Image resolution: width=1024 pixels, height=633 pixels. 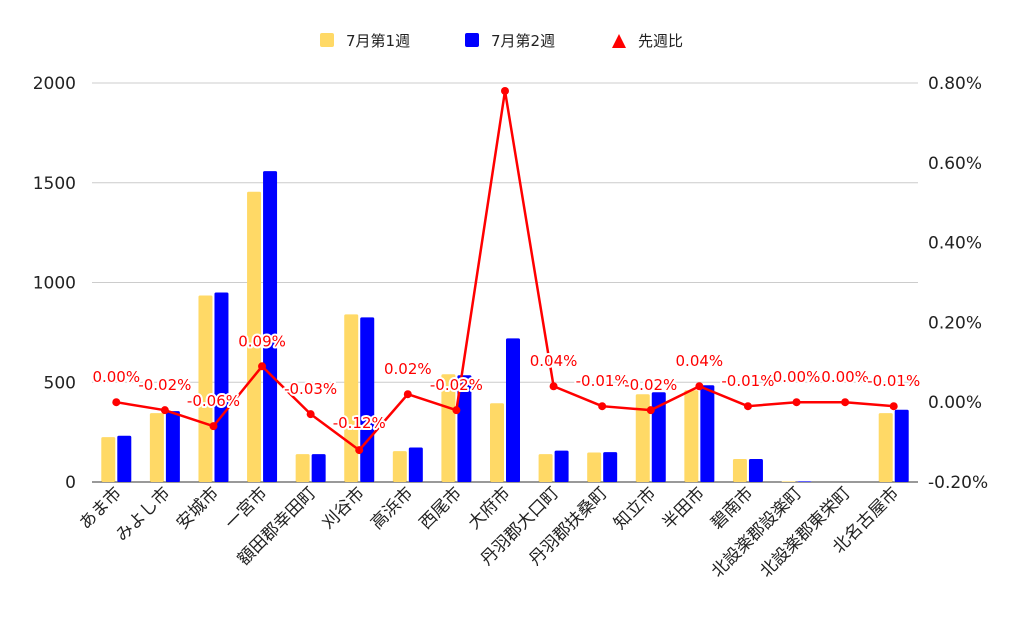 I want to click on legend: 7月第1週 7月第2週 先週比, so click(x=501, y=41).